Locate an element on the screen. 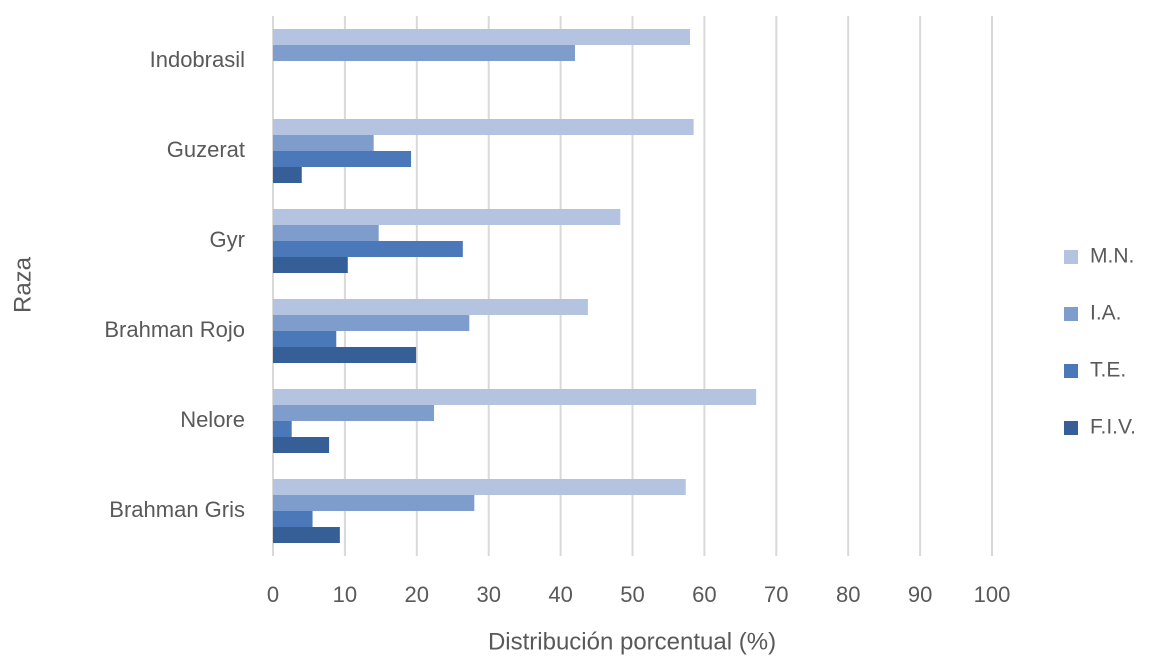 The width and height of the screenshot is (1153, 658). y-tick-label: Nelore is located at coordinates (212, 419).